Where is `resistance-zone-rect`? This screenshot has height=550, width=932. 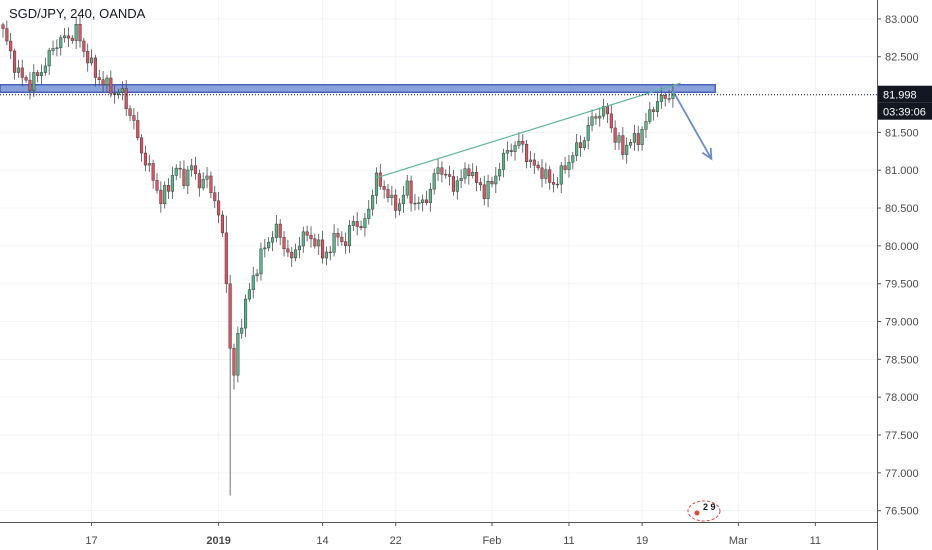
resistance-zone-rect is located at coordinates (358, 88).